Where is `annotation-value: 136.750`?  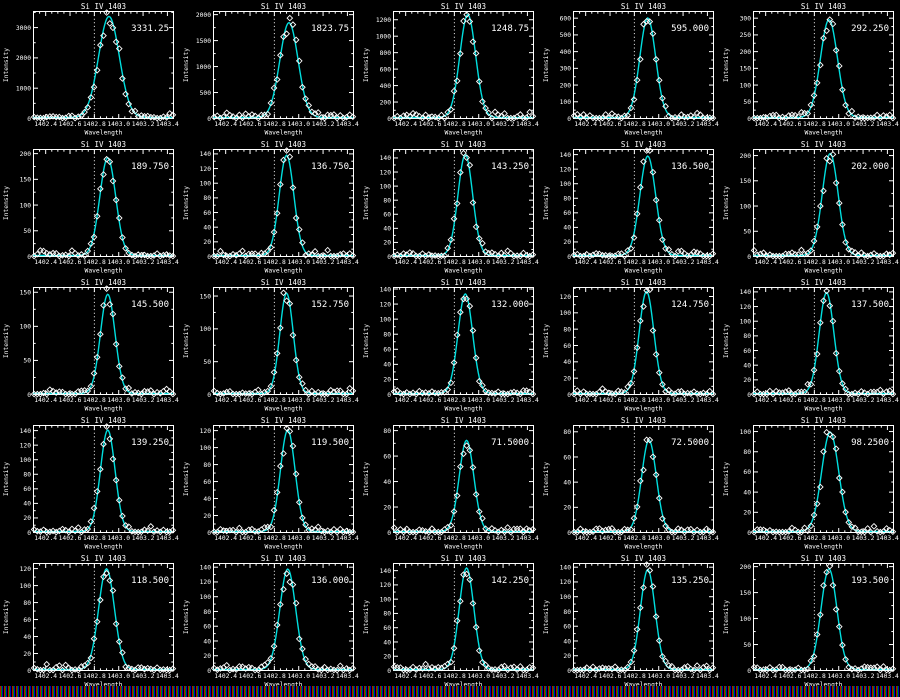
annotation-value: 136.750 is located at coordinates (330, 167).